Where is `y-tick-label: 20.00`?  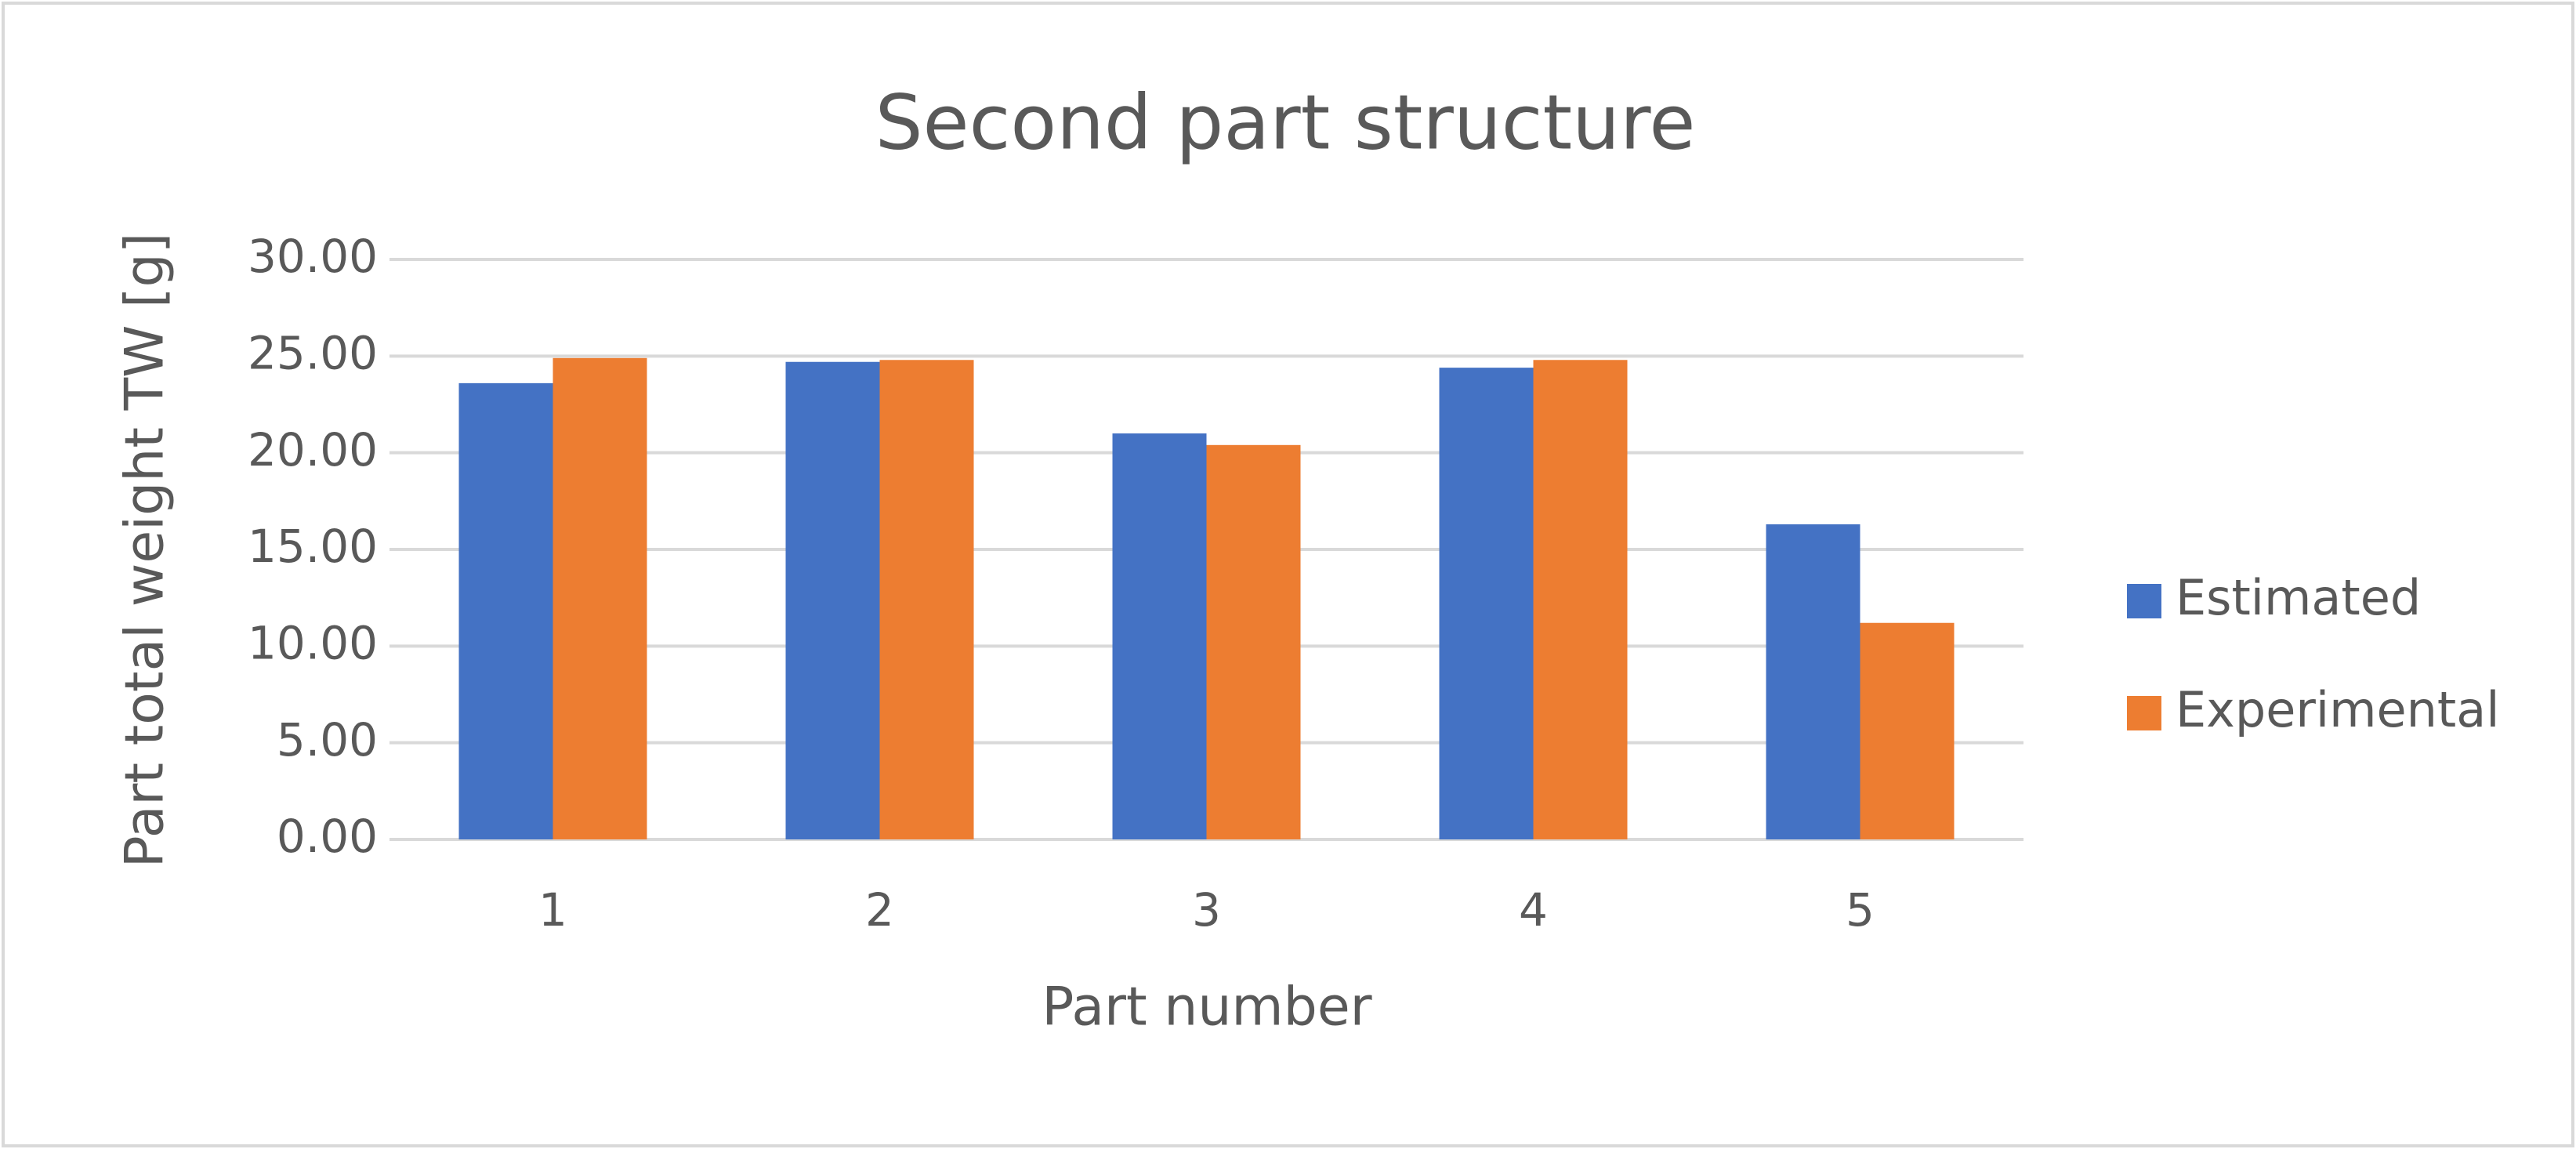 y-tick-label: 20.00 is located at coordinates (313, 450).